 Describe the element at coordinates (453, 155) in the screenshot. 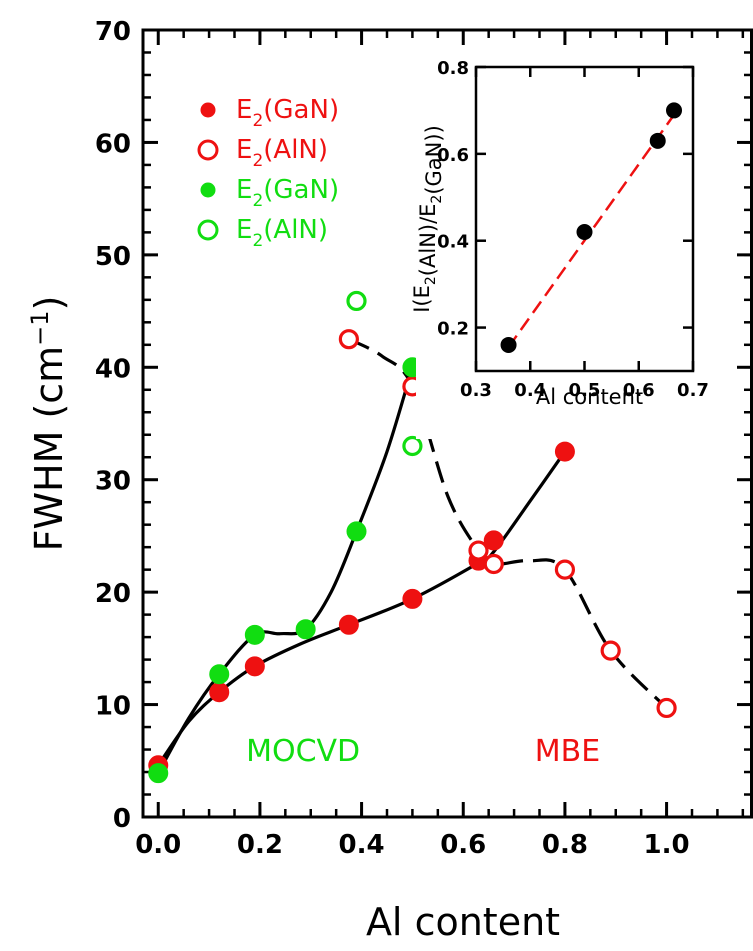

I see `inset-y-tick-label: 0.6` at that location.